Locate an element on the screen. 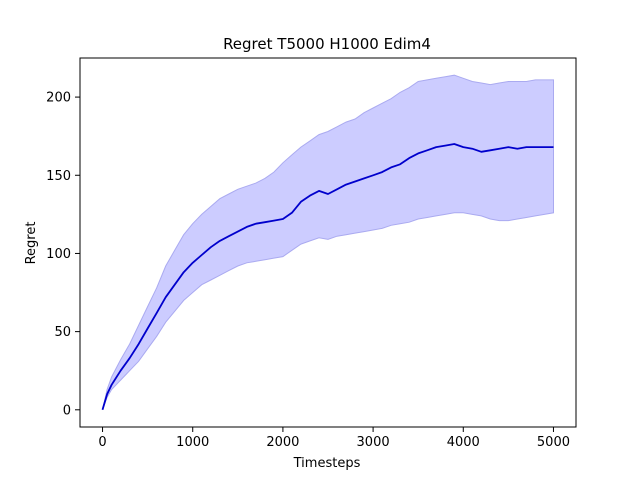 This screenshot has width=640, height=480. y-tick-label: 200 is located at coordinates (58, 98).